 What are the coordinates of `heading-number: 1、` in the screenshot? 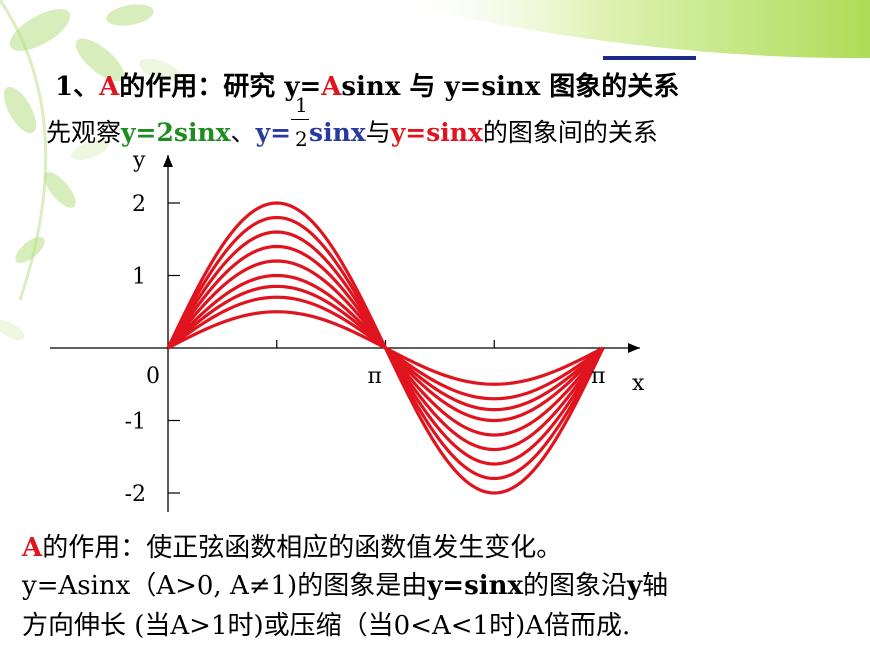 It's located at (77, 87).